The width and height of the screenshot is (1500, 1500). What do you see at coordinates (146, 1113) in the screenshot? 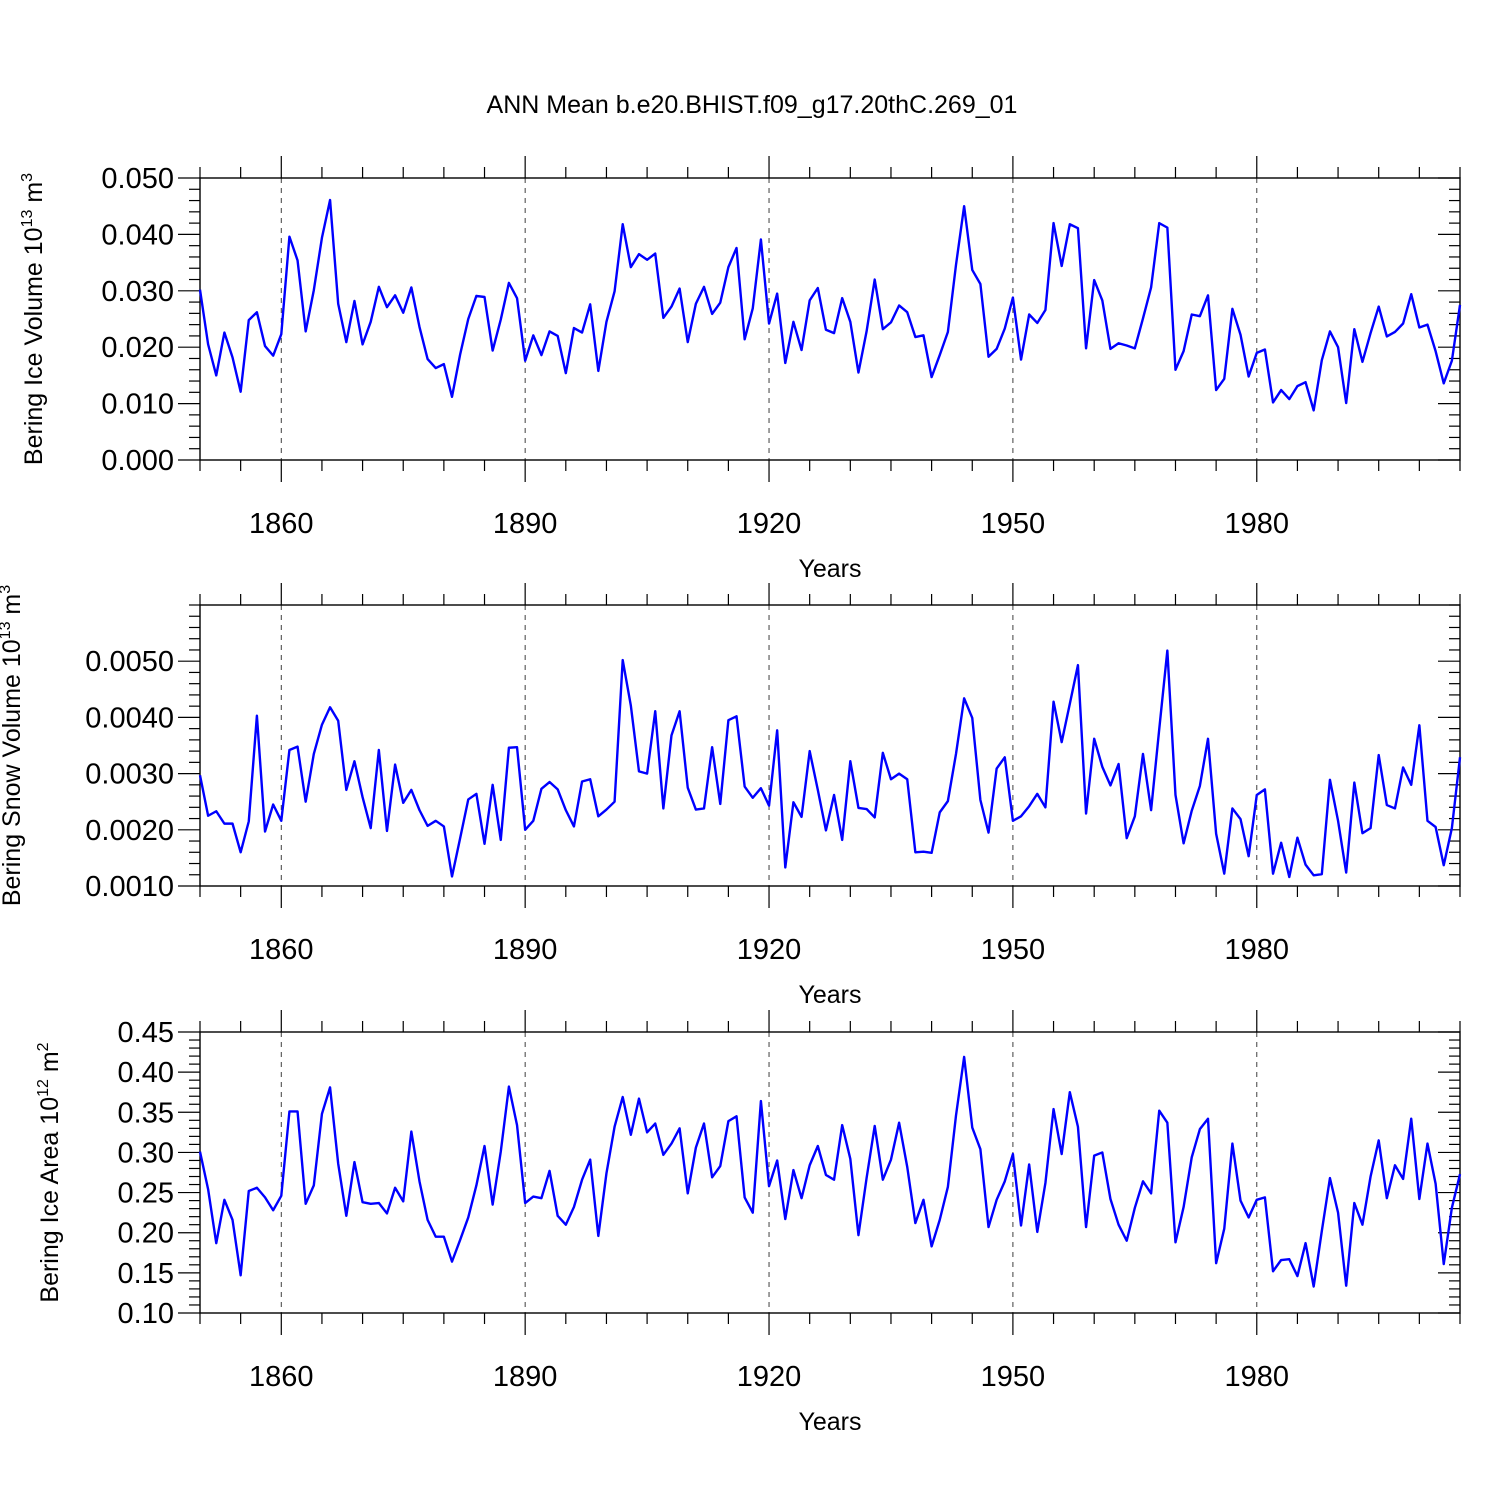
I see `y-tick-label: 0.35` at bounding box center [146, 1113].